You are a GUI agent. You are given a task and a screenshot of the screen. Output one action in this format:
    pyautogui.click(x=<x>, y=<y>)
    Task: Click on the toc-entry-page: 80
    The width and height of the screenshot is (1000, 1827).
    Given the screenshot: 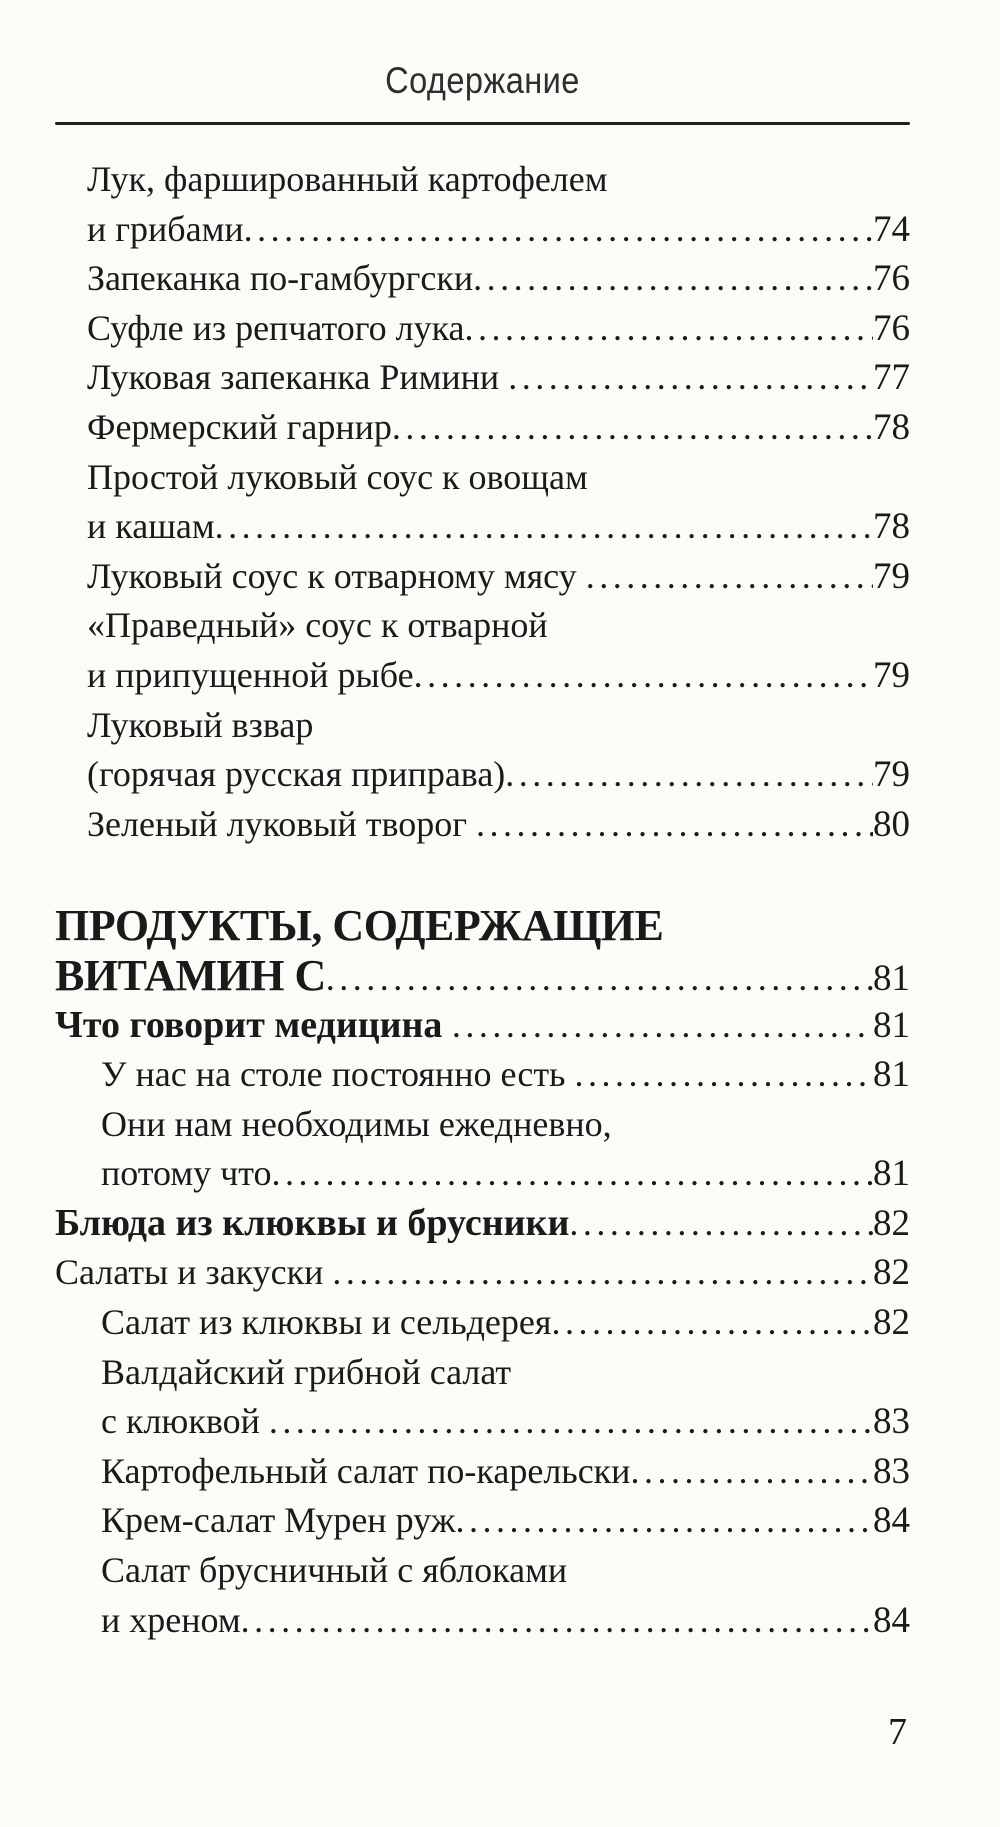 What is the action you would take?
    pyautogui.click(x=891, y=824)
    